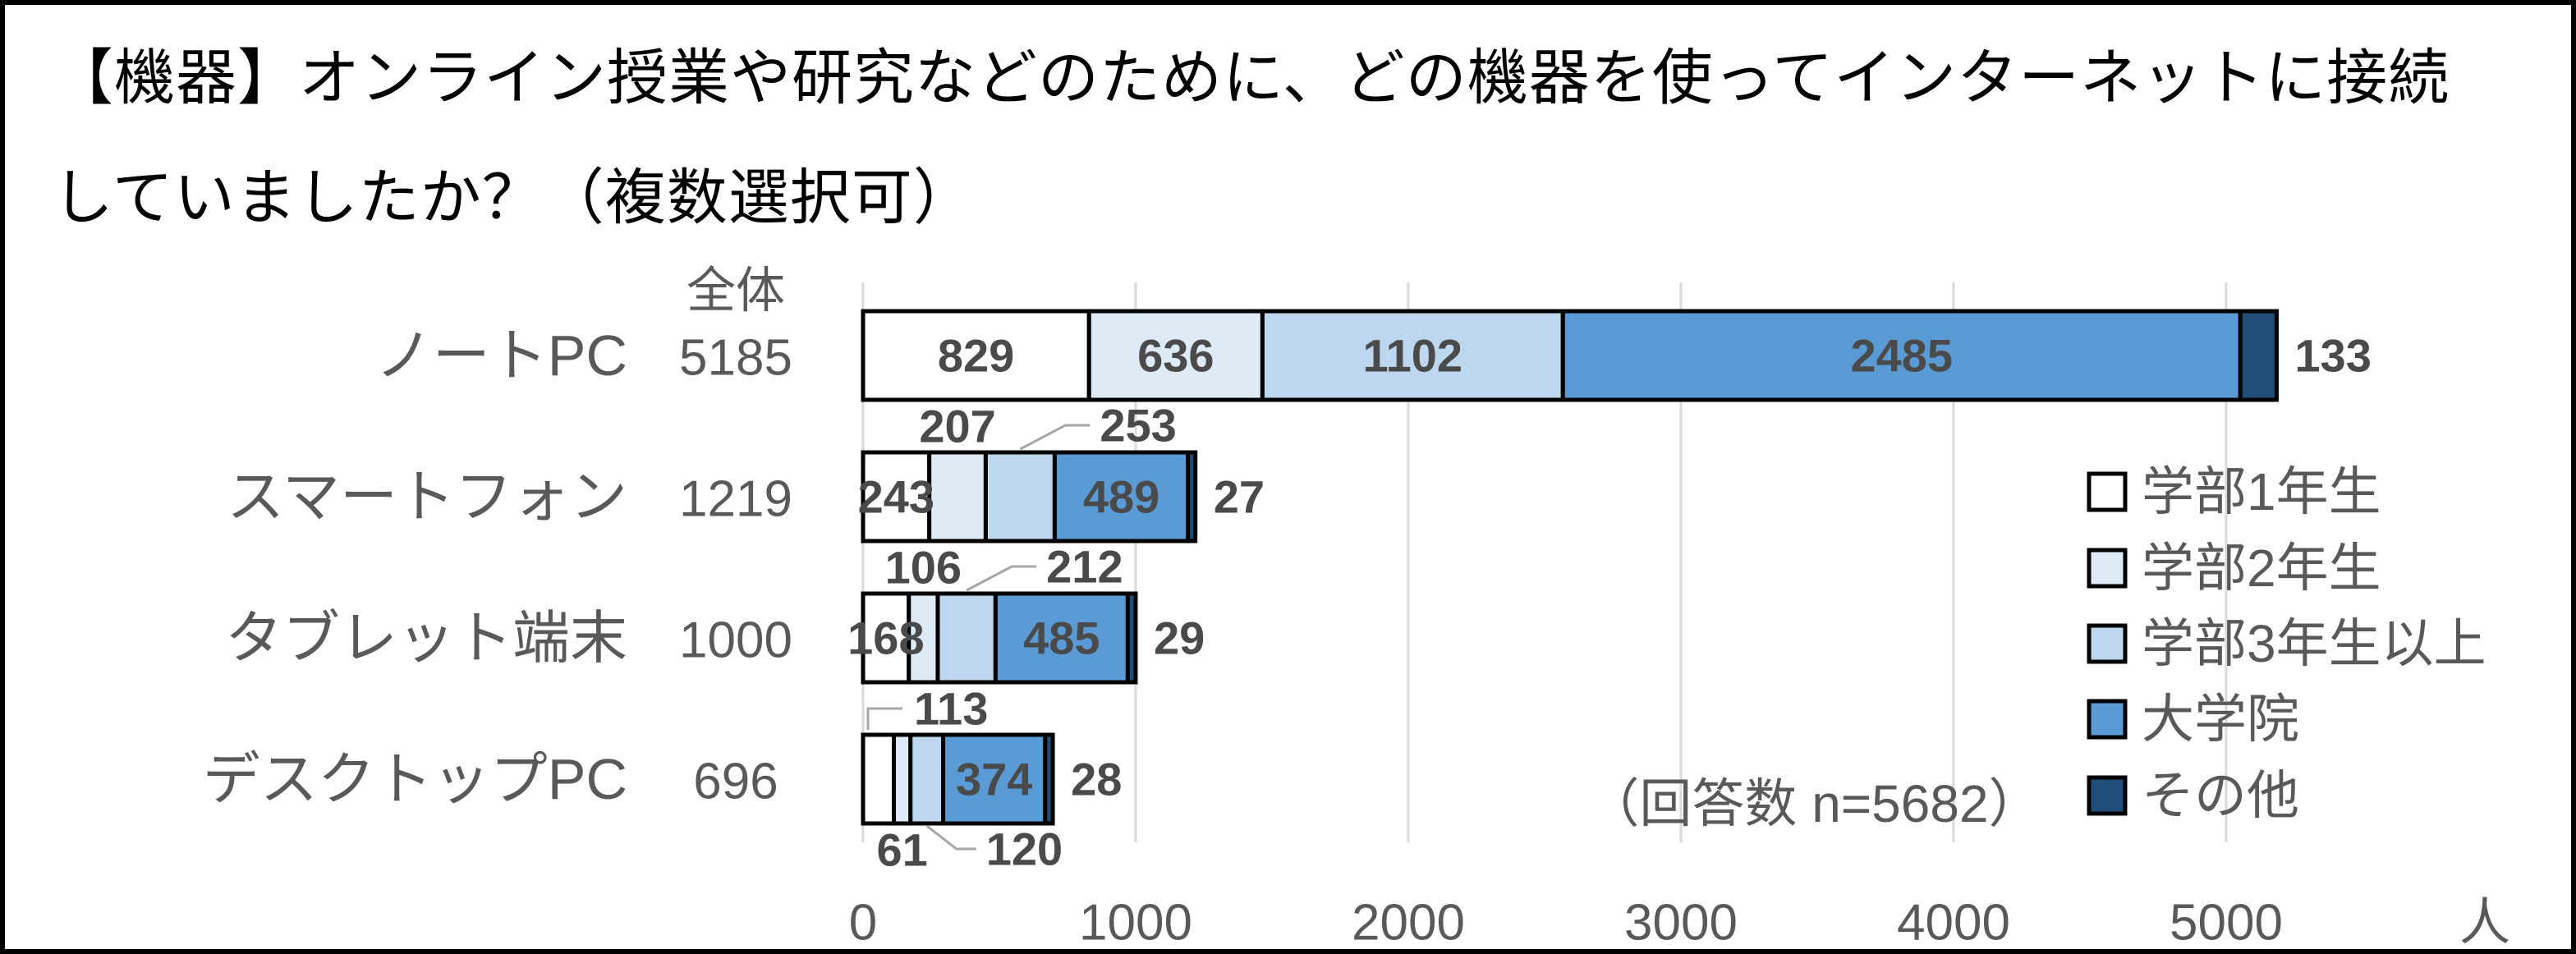 The image size is (2576, 954). Describe the element at coordinates (957, 426) in the screenshot. I see `segment-value-label: 207` at that location.